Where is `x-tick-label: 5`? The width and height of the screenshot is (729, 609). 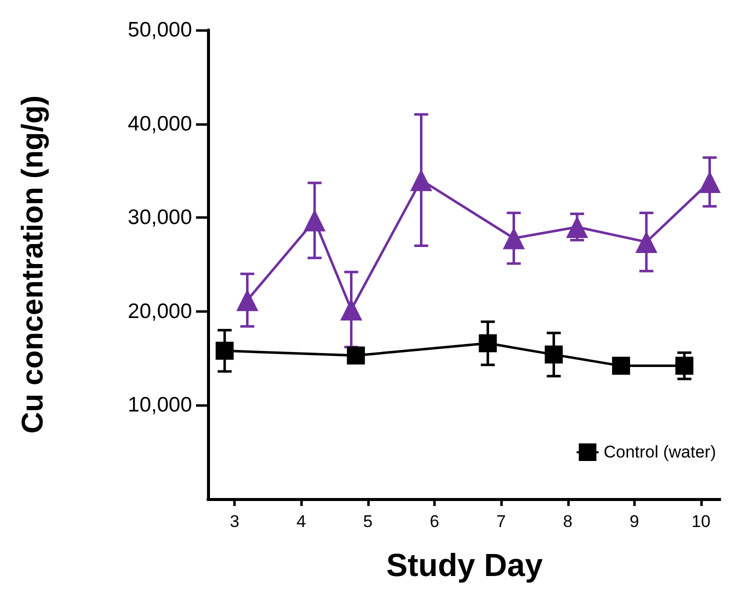 x-tick-label: 5 is located at coordinates (368, 521).